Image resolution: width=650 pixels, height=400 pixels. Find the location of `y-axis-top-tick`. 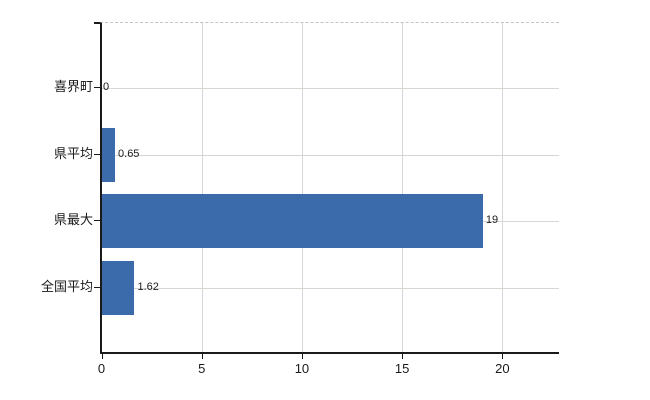

y-axis-top-tick is located at coordinates (97, 23).